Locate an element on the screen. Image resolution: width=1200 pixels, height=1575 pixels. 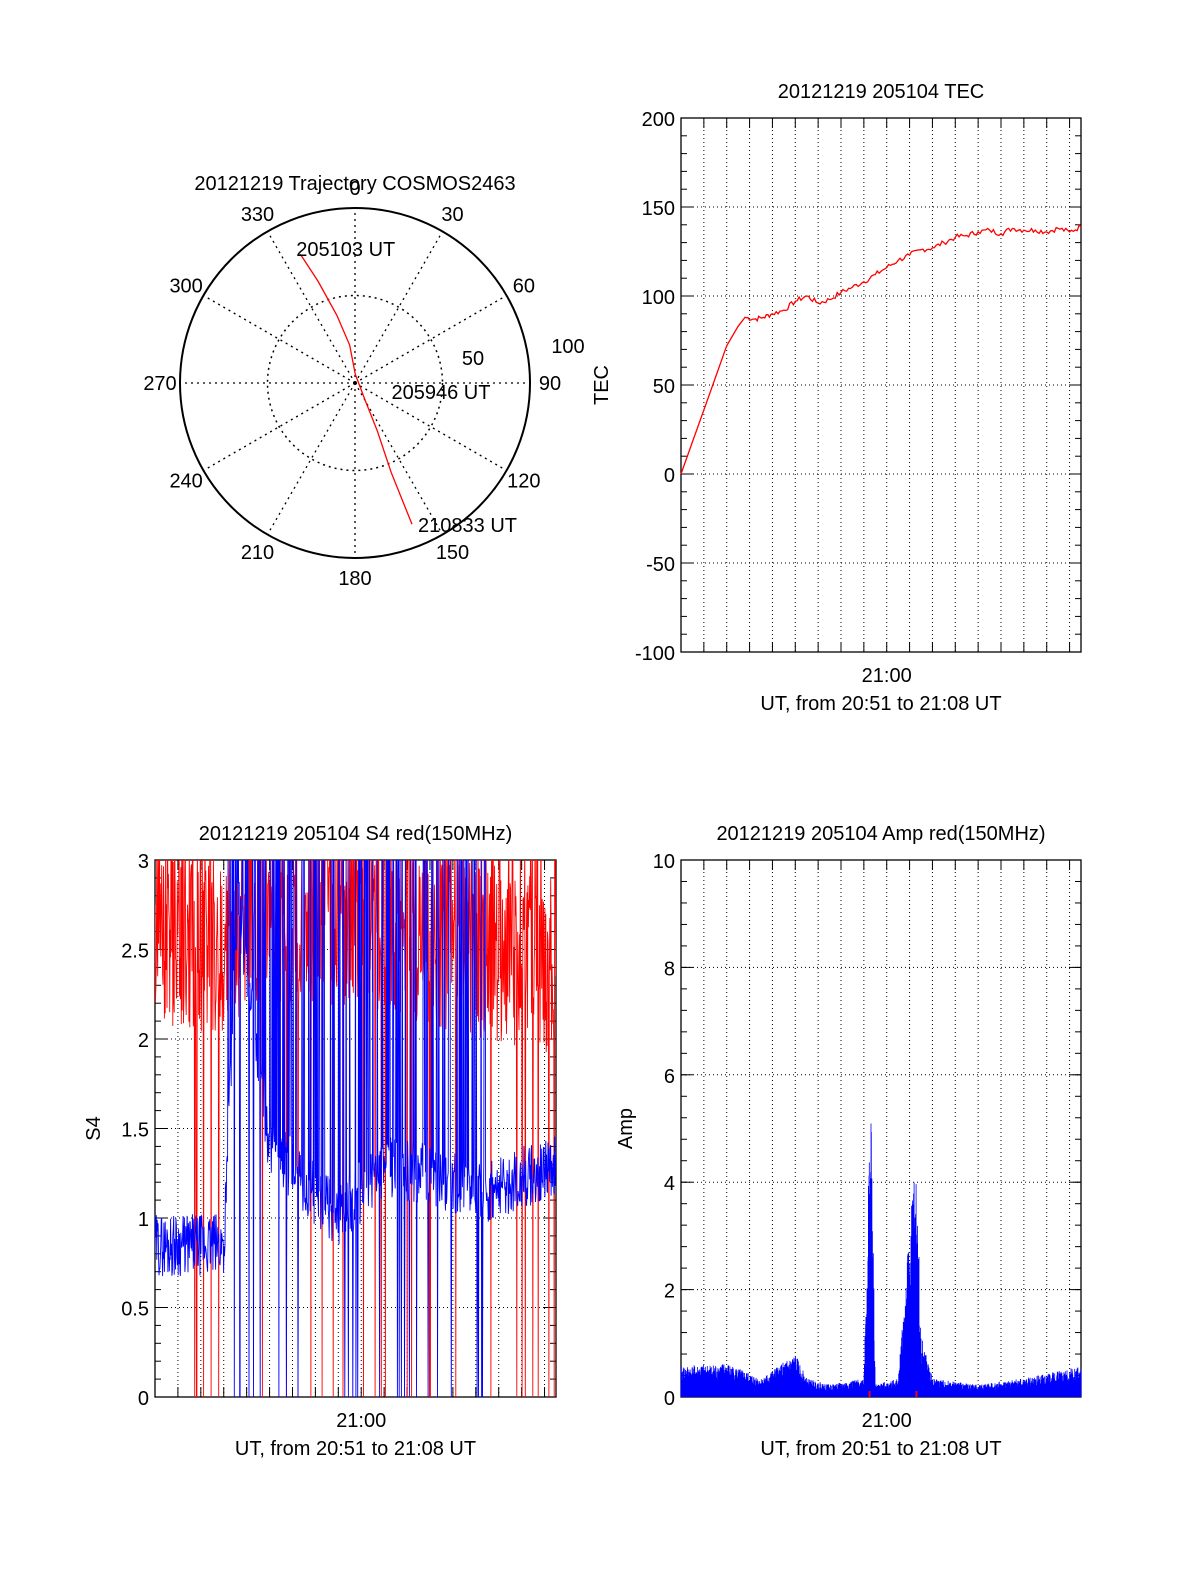
azimuth-label: 270 is located at coordinates (159, 384).